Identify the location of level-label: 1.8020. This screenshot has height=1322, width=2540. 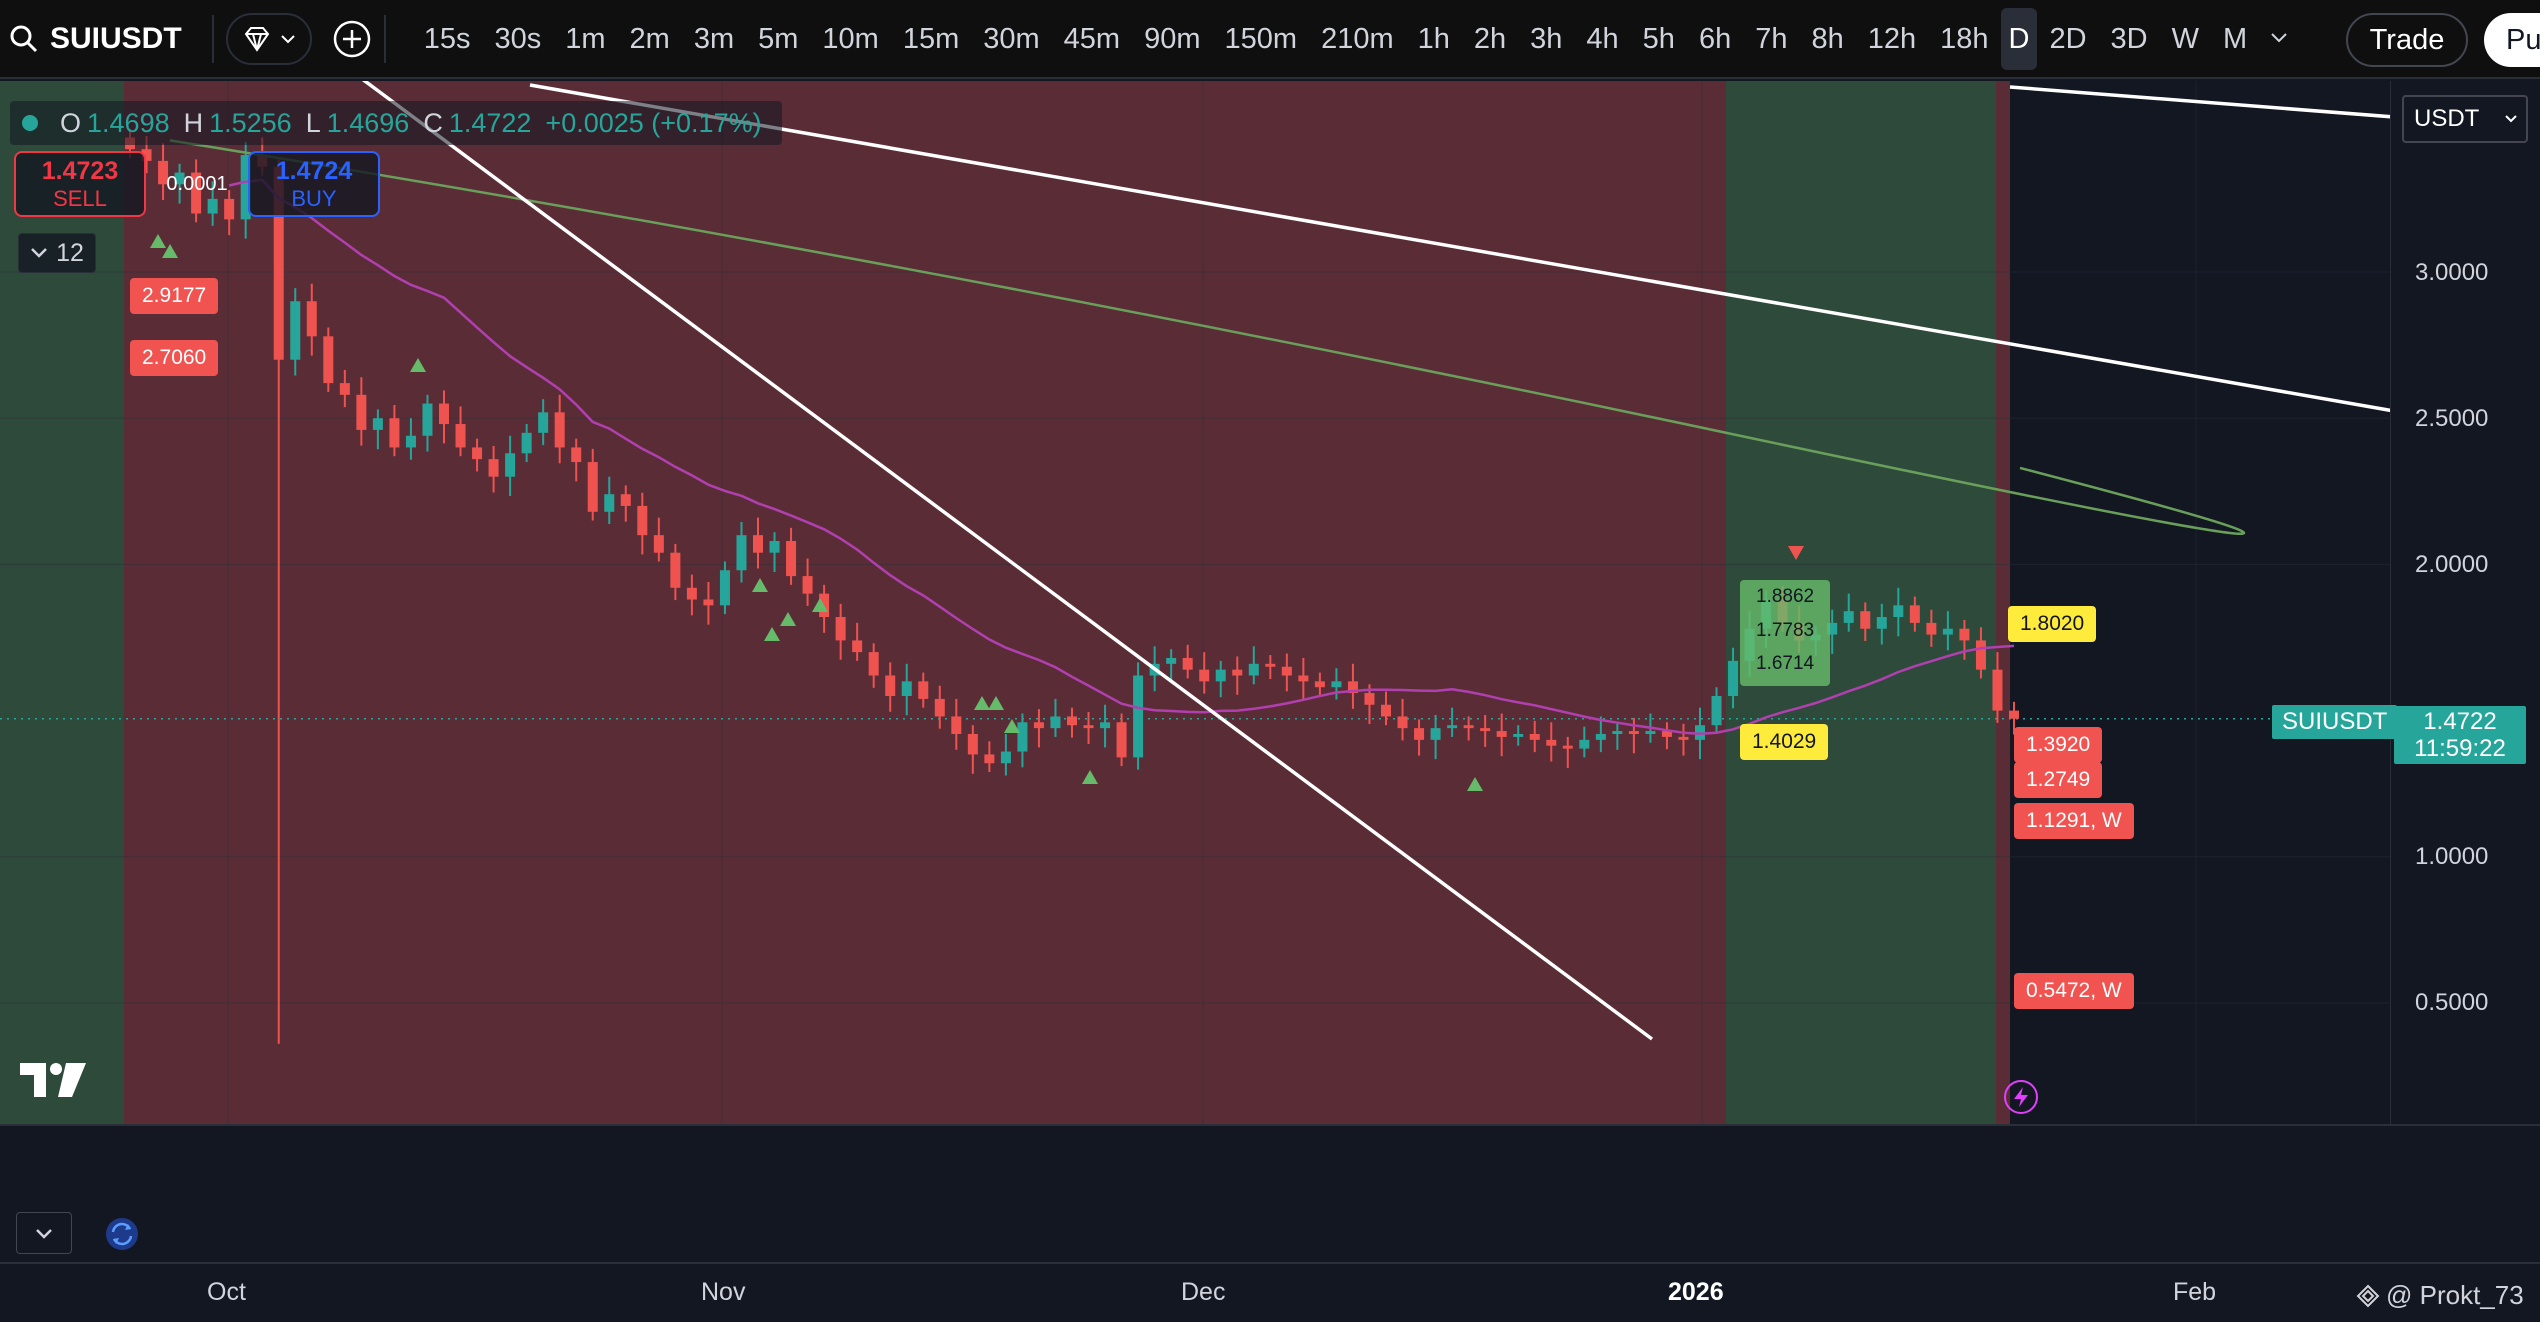
(2052, 624).